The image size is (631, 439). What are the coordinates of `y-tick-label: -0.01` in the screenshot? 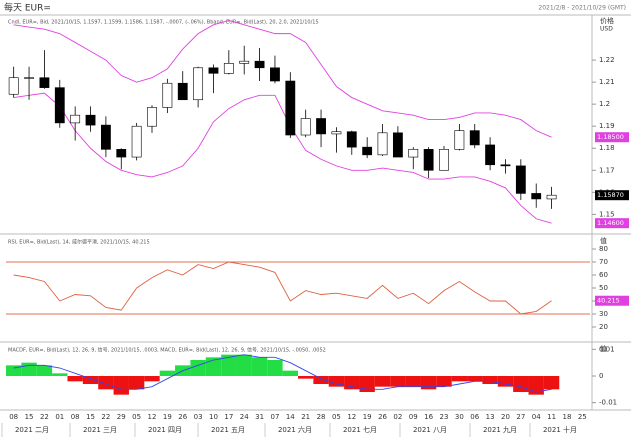 It's located at (608, 403).